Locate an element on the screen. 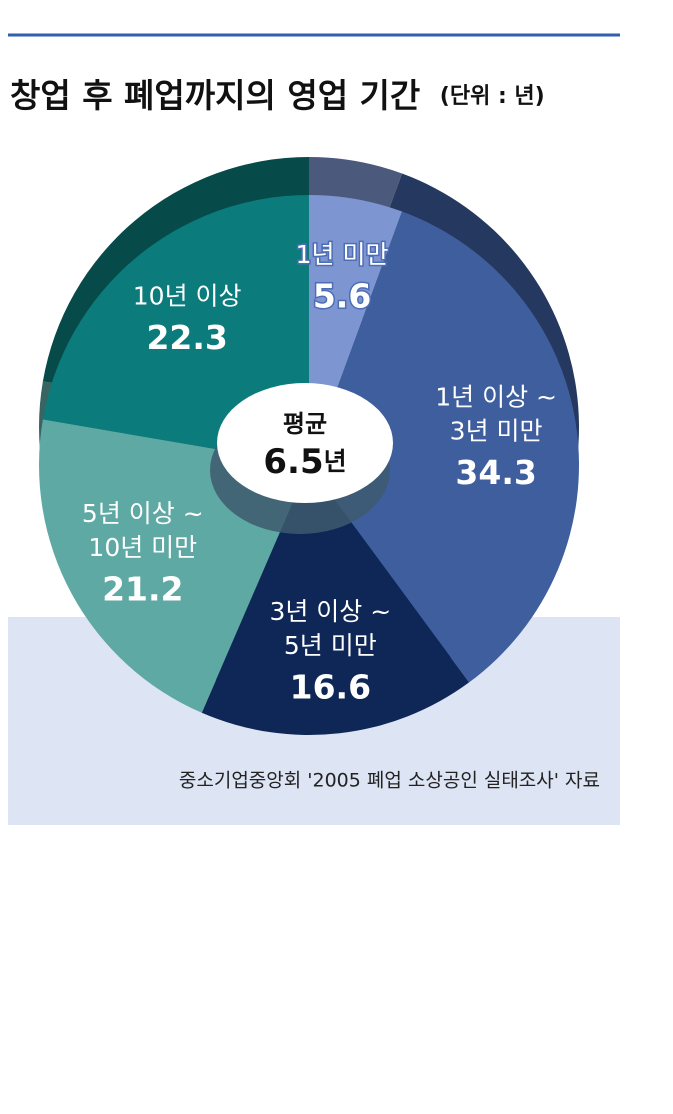 The height and width of the screenshot is (1114, 673). value-label: 34.3 is located at coordinates (495, 472).